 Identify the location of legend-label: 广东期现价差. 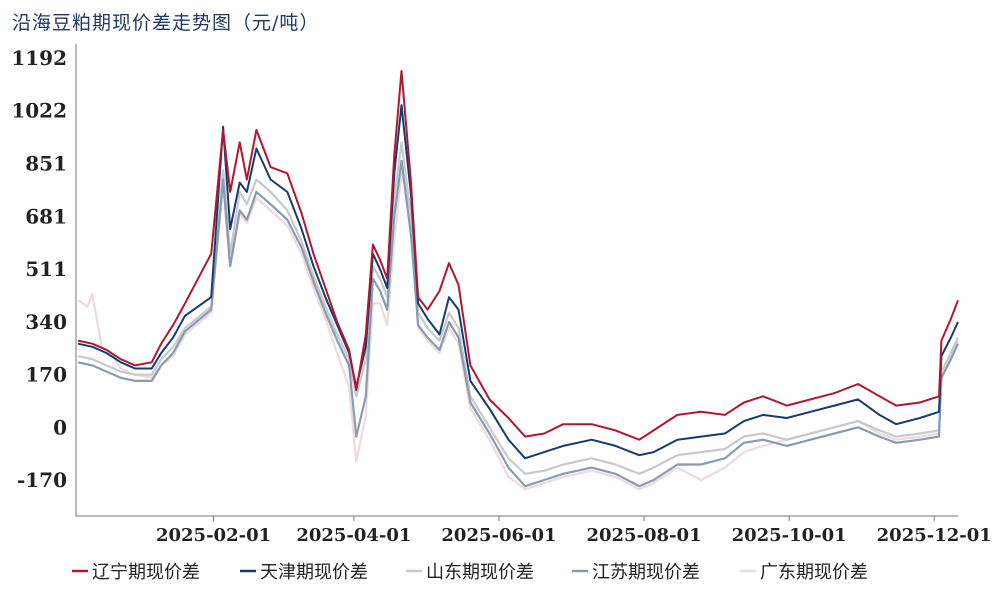
(814, 572).